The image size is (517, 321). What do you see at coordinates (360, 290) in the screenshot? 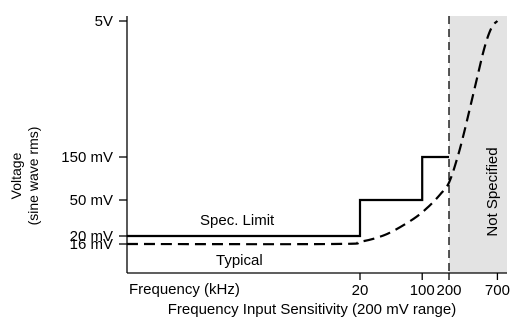
I see `x-tick-label-0: 20` at bounding box center [360, 290].